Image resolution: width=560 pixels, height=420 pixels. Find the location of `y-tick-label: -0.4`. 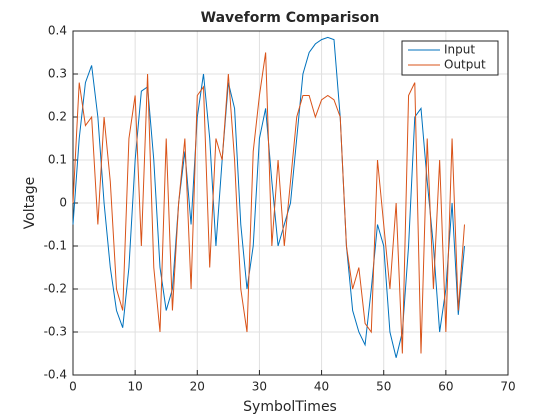

y-tick-label: -0.4 is located at coordinates (55, 375).